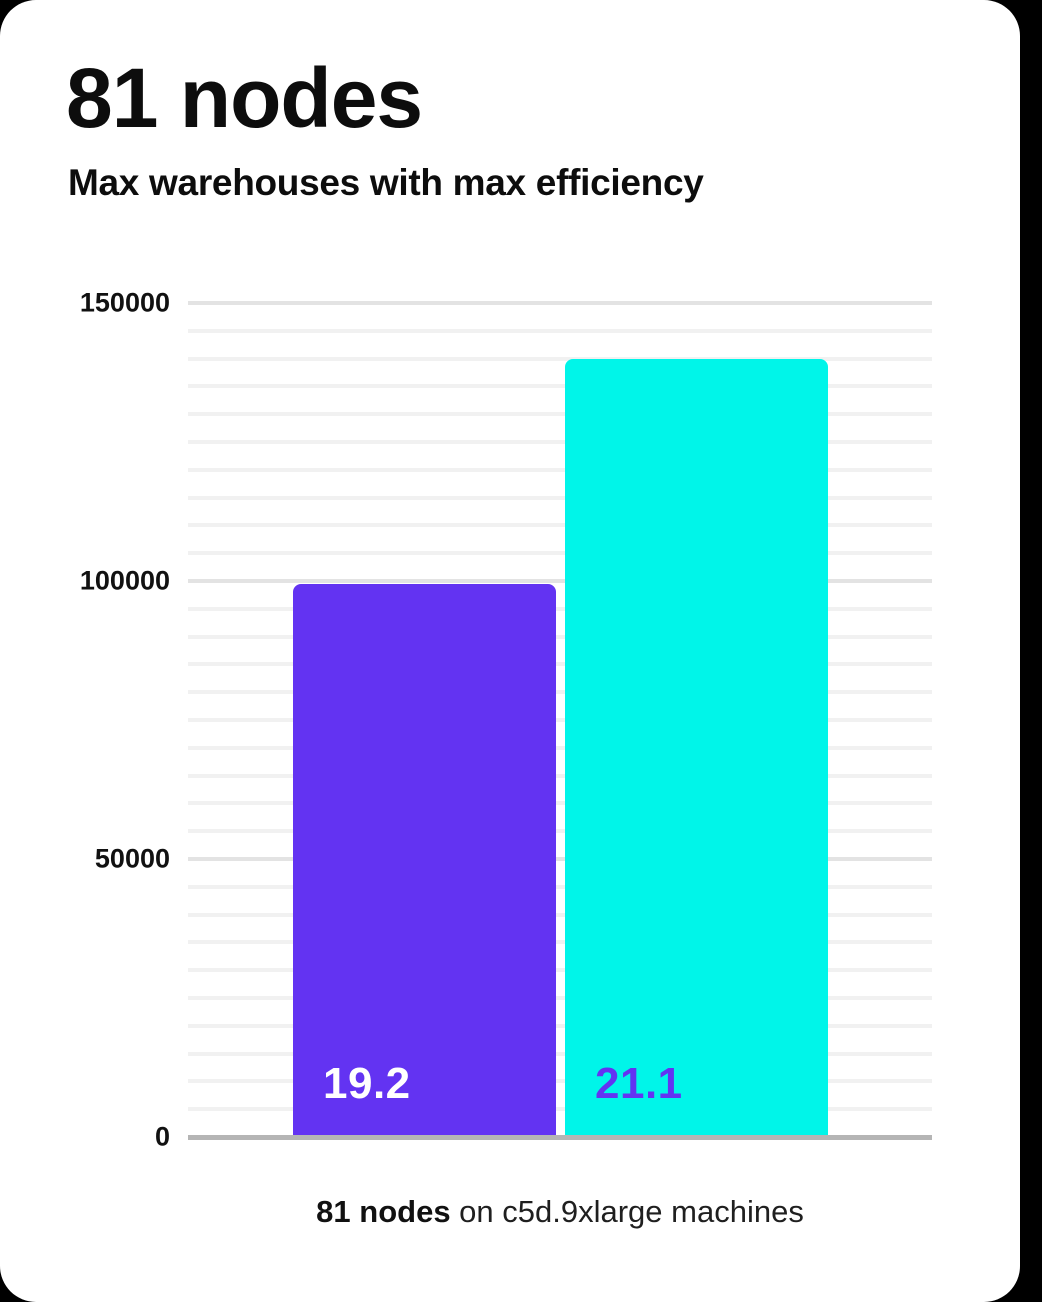  I want to click on bar-1: 19.2, so click(424, 860).